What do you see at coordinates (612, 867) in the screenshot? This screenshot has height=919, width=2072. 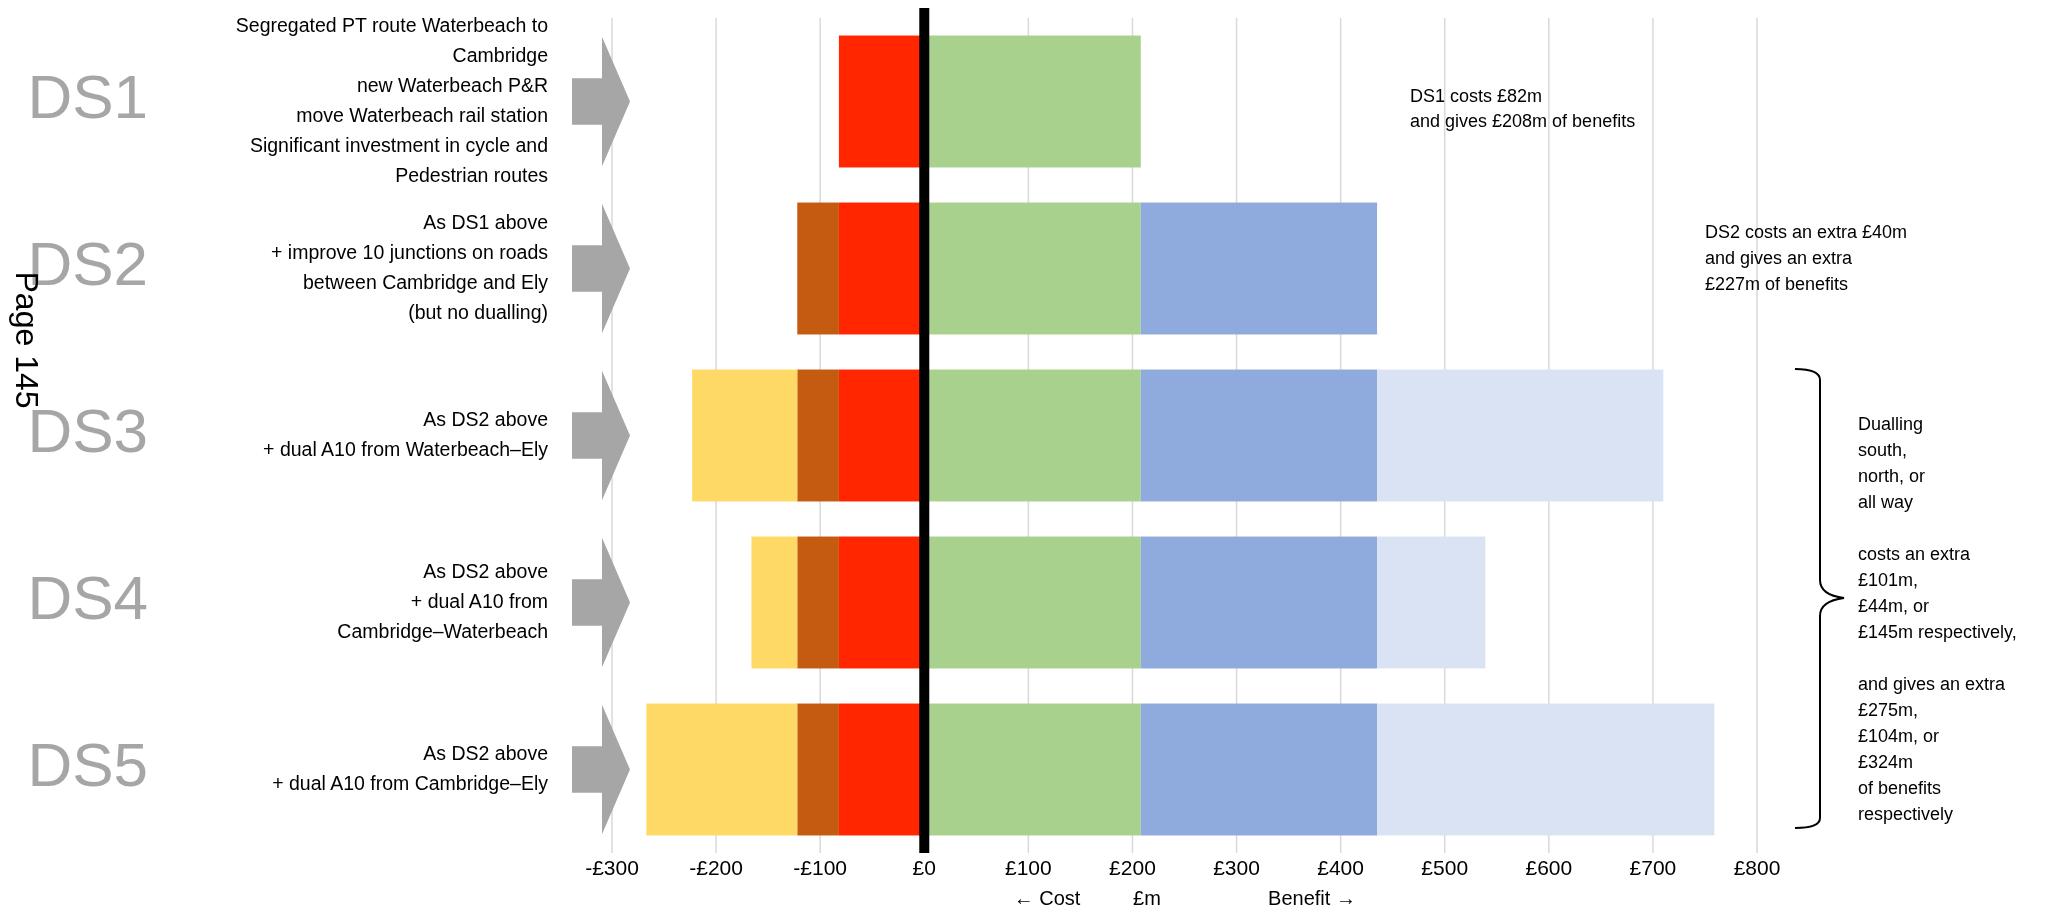 I see `x-tick-label: -£300` at bounding box center [612, 867].